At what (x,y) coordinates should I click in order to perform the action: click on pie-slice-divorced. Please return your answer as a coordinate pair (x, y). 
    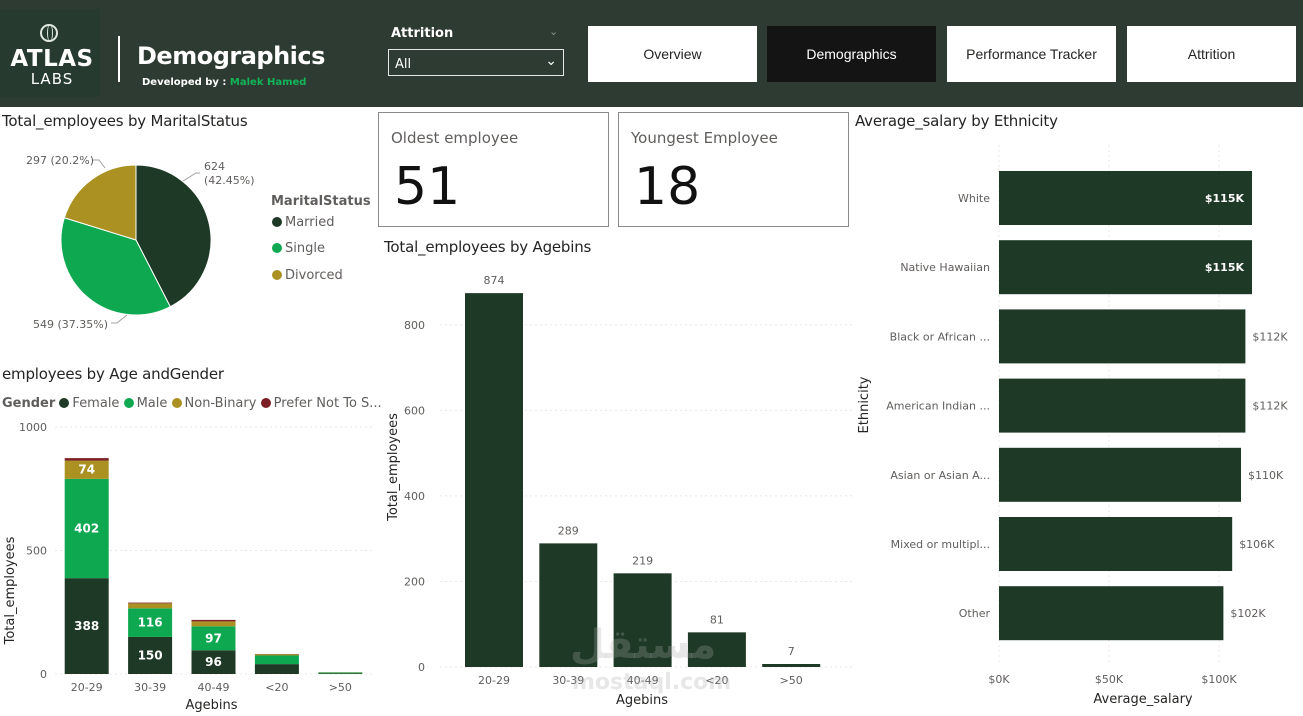
    Looking at the image, I should click on (100, 202).